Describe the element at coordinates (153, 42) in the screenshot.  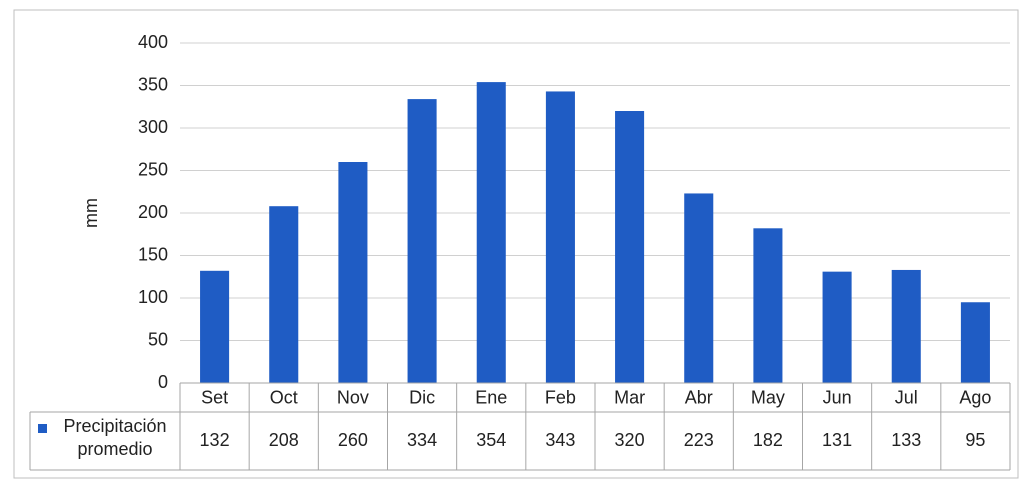
I see `y-tick-label: 400` at that location.